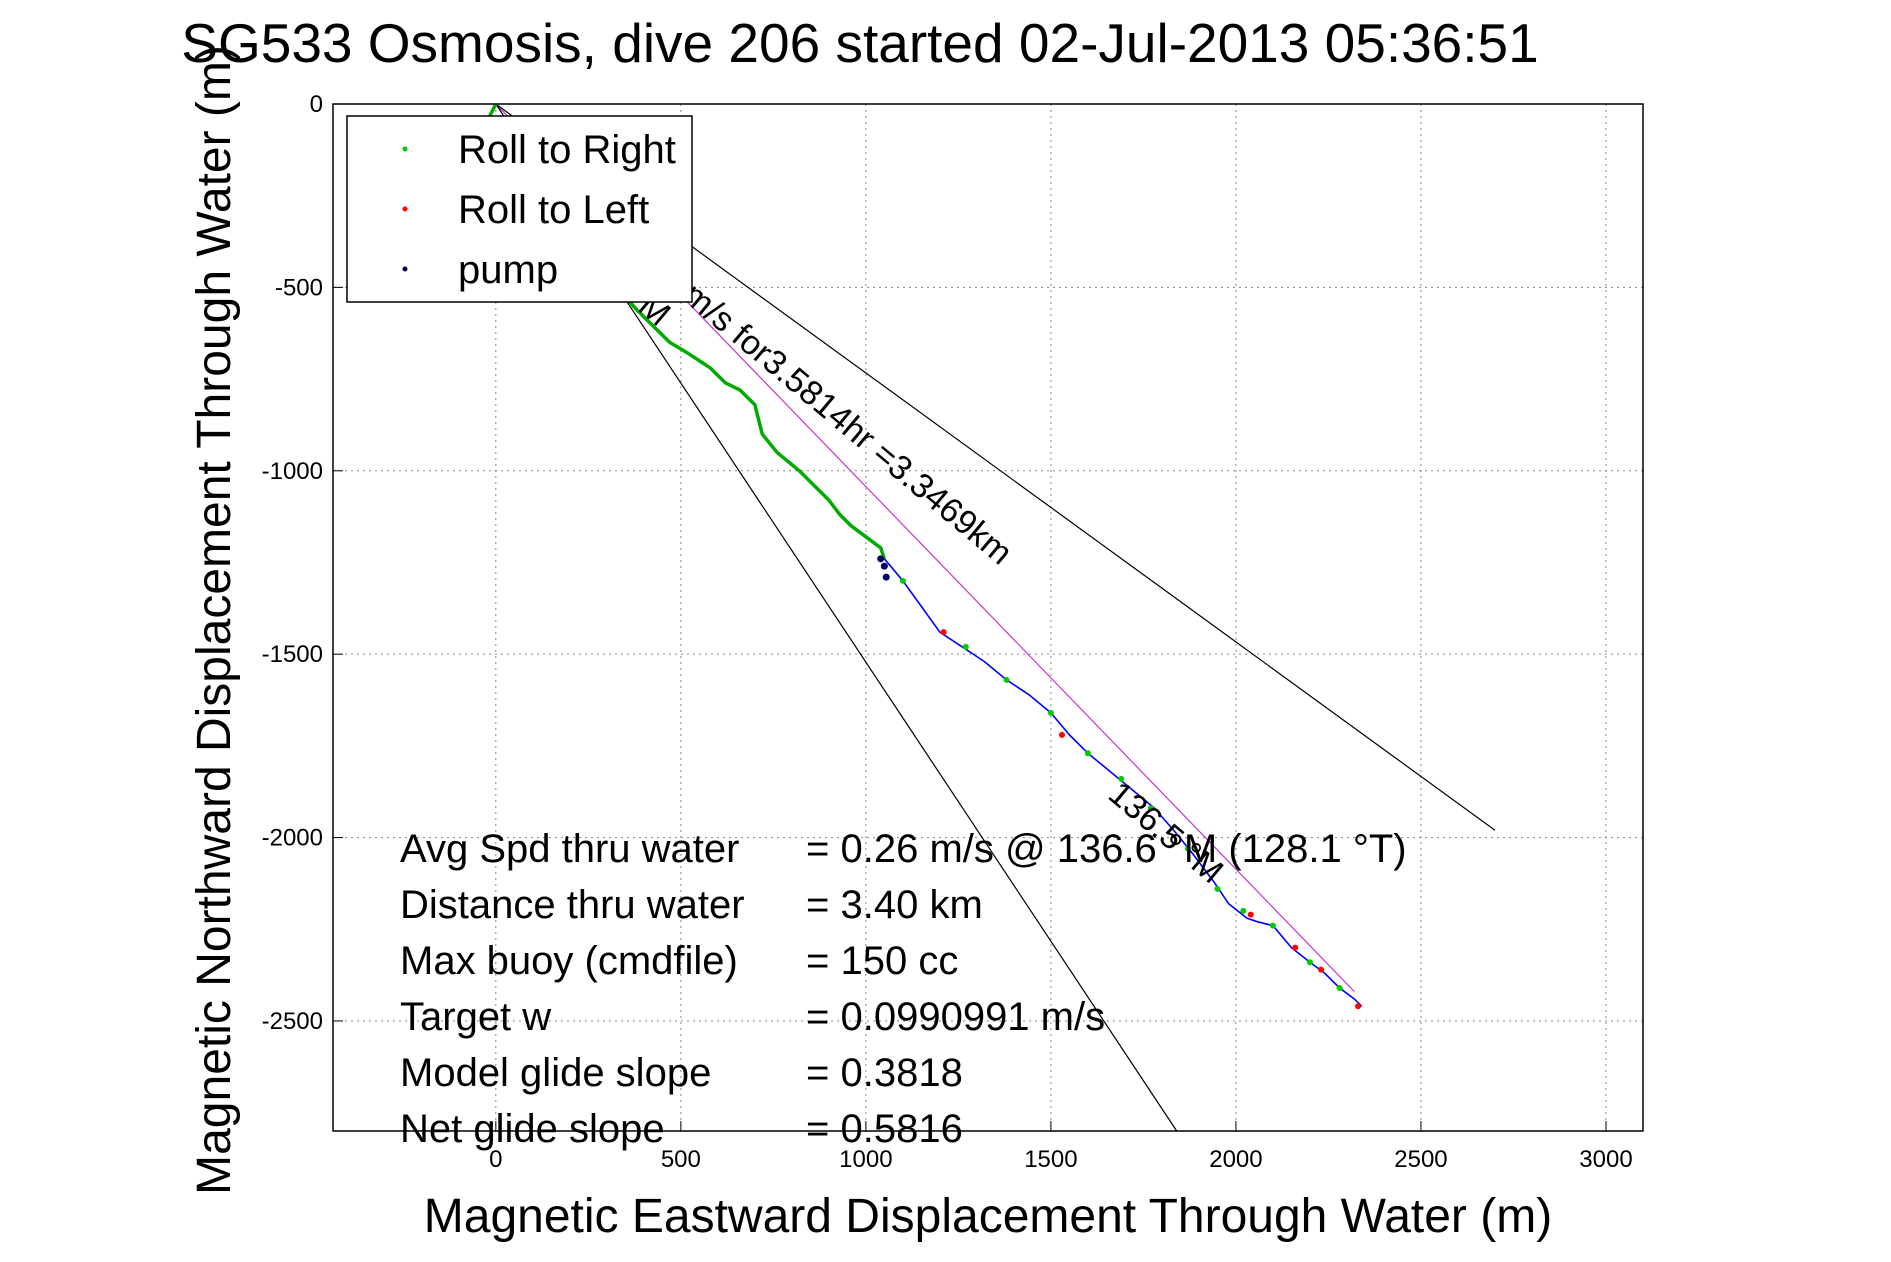  What do you see at coordinates (495, 1159) in the screenshot?
I see `x-tick-label: 0` at bounding box center [495, 1159].